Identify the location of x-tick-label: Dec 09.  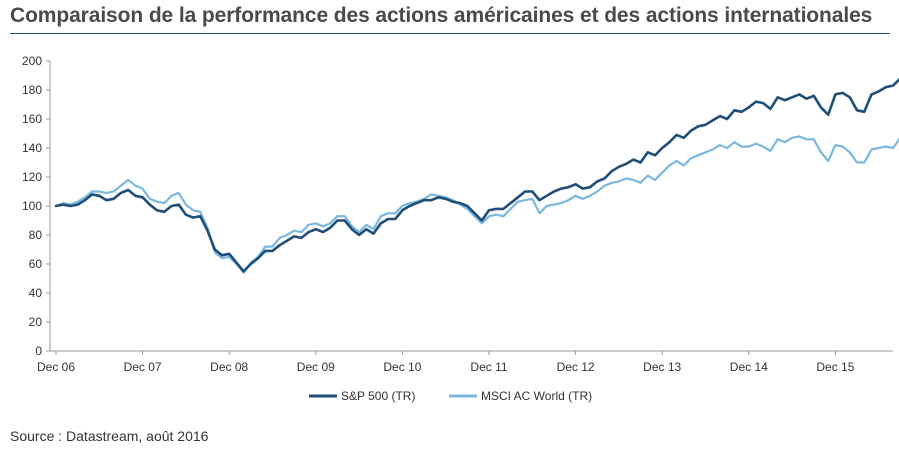
(316, 367).